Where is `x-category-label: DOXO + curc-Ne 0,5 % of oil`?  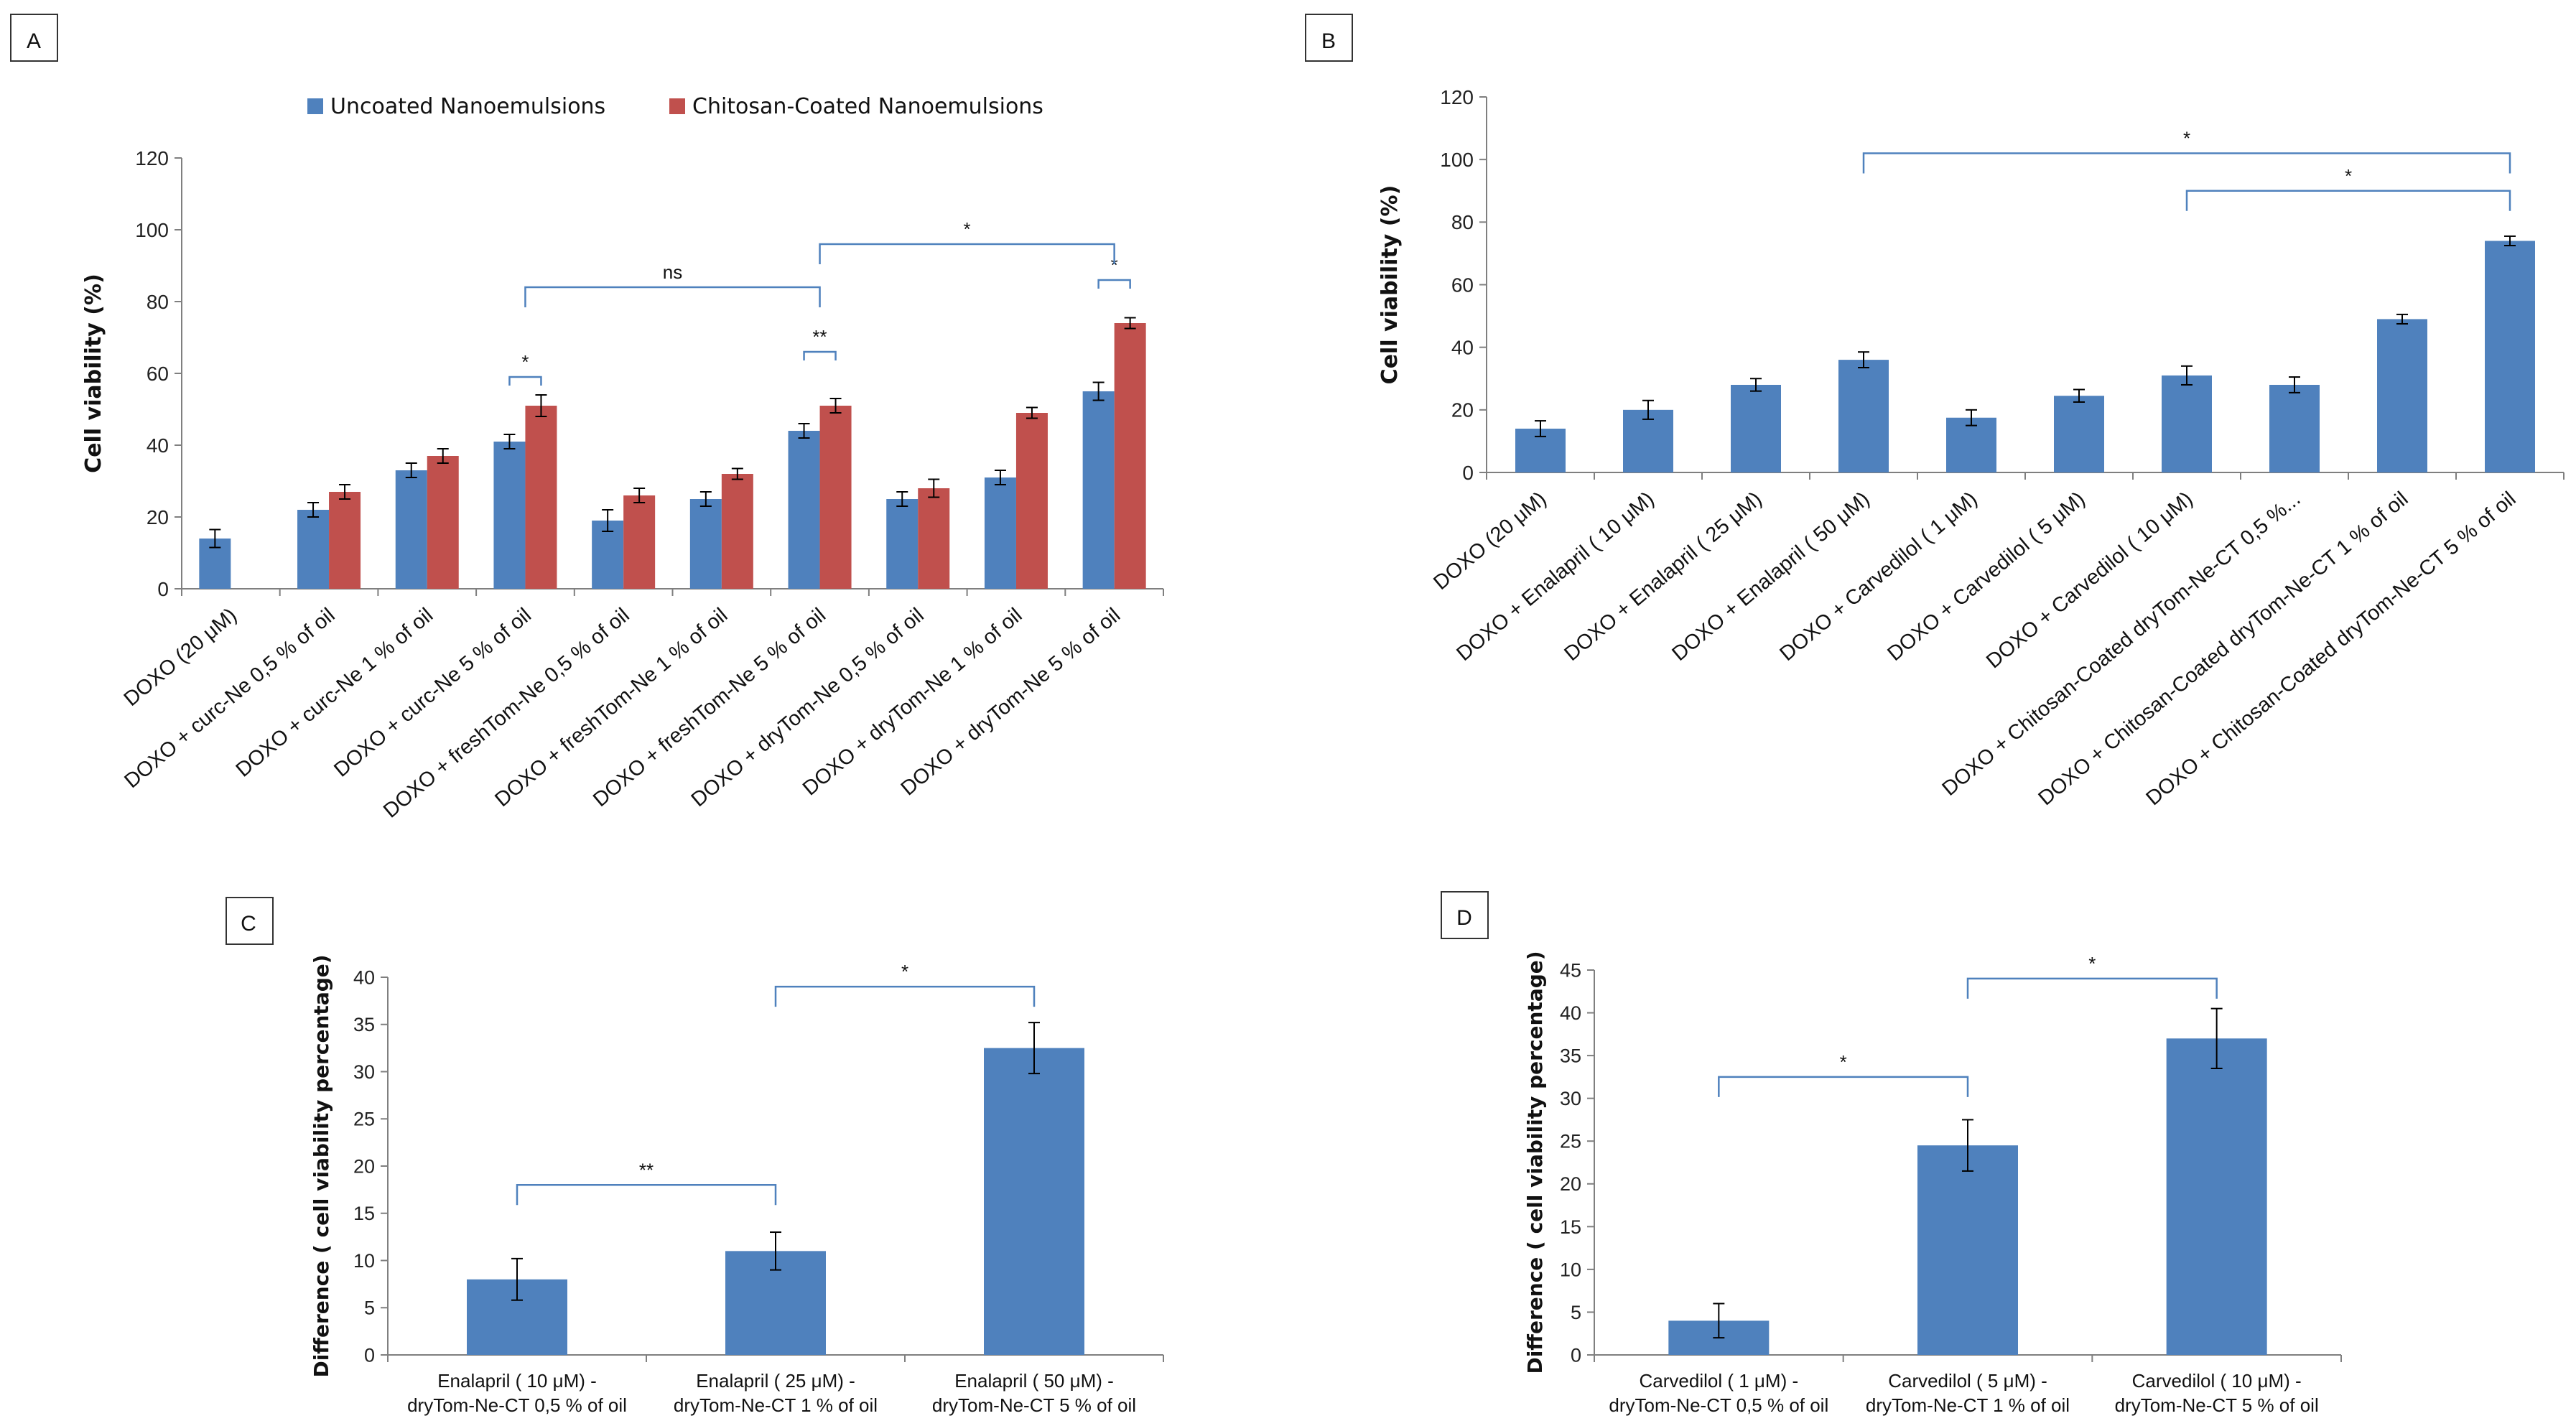 x-category-label: DOXO + curc-Ne 0,5 % of oil is located at coordinates (229, 698).